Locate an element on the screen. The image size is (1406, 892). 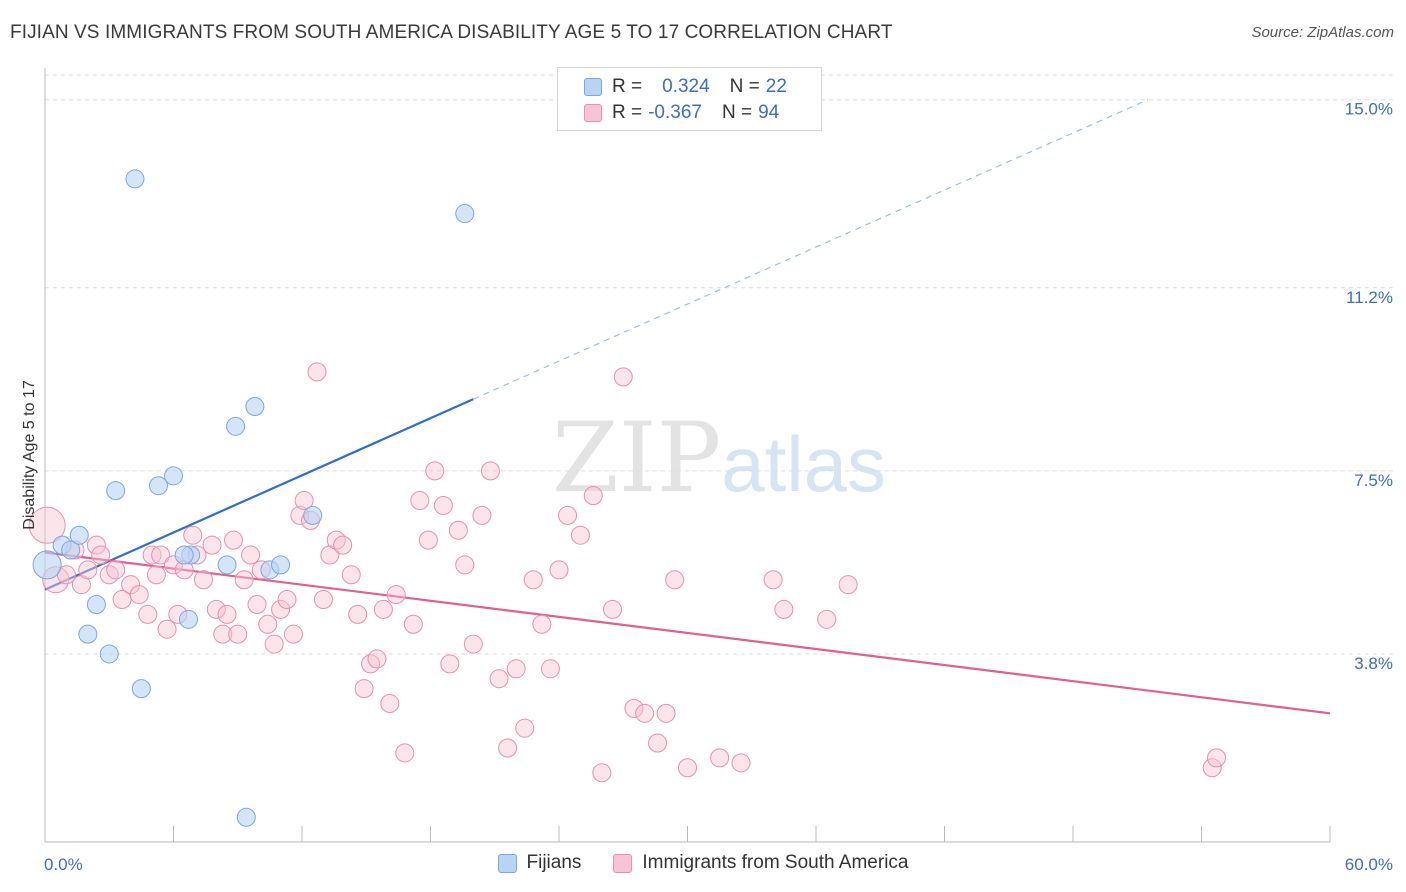
r-value: 0.324 is located at coordinates (686, 86).